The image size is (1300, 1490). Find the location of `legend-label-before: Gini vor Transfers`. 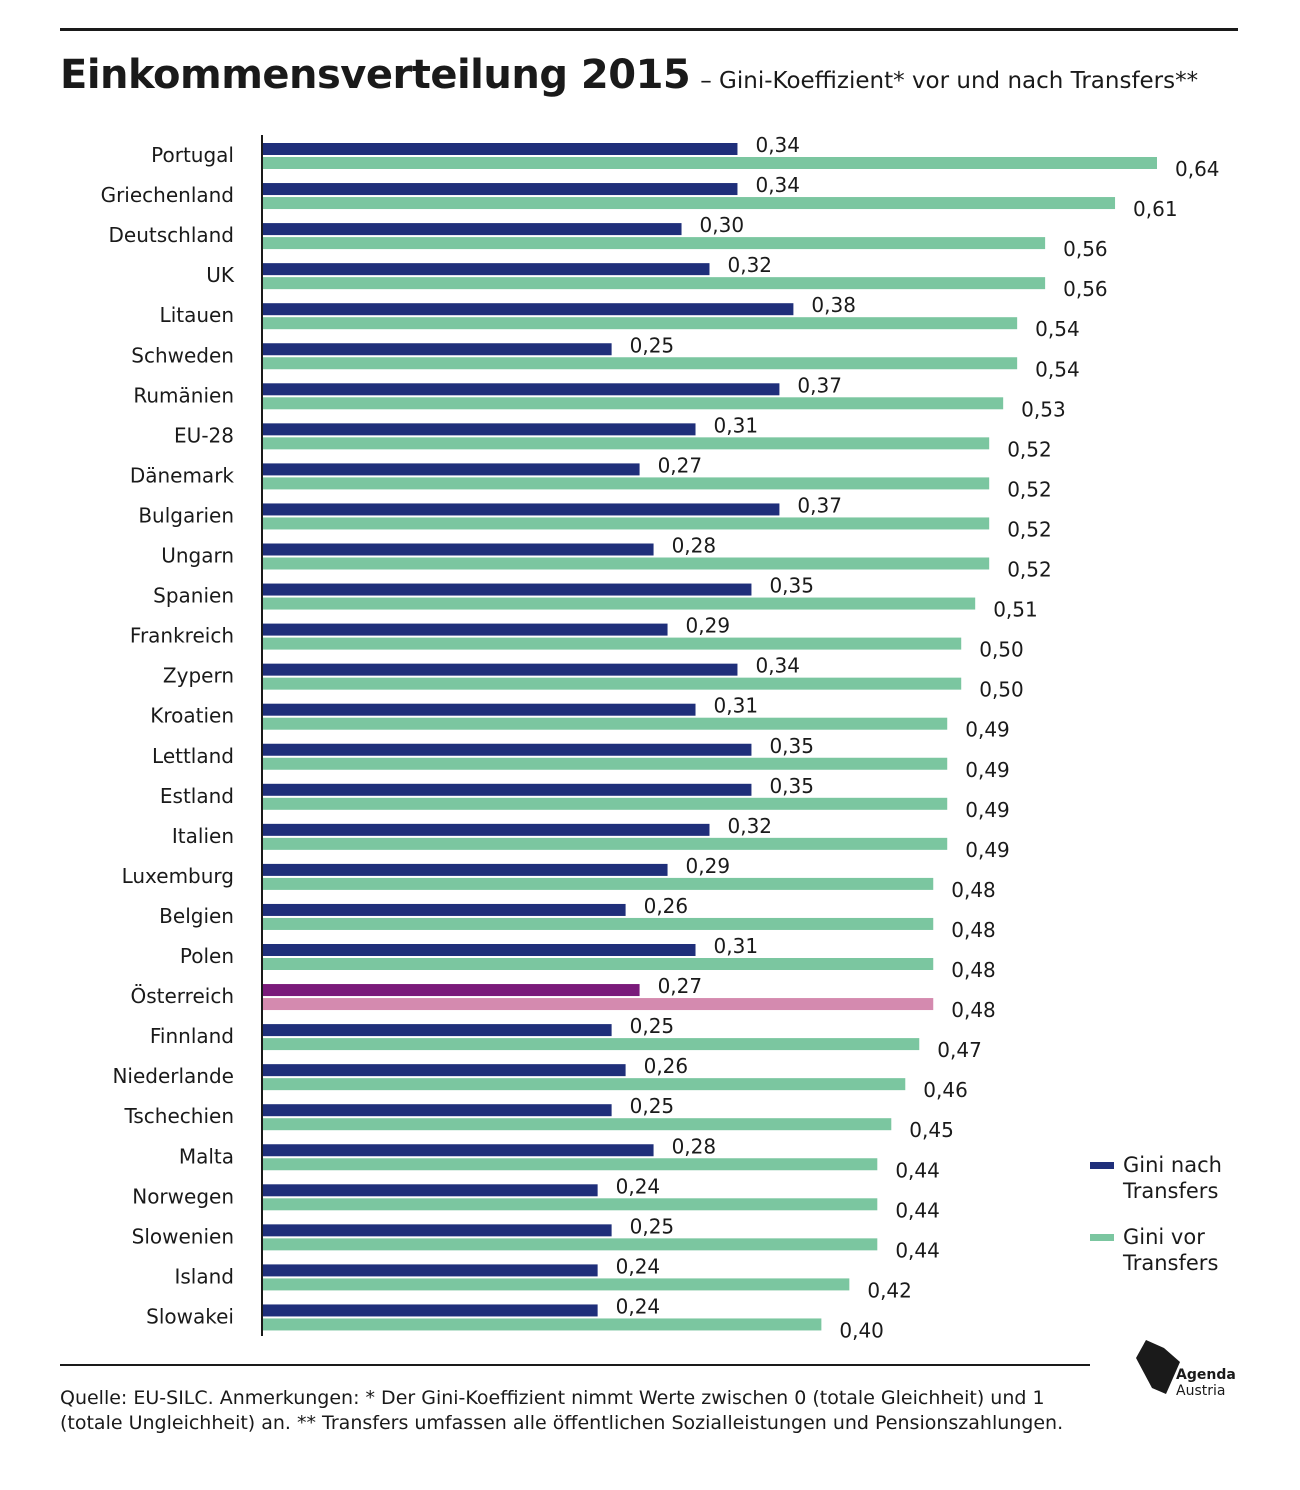

legend-label-before: Gini vor Transfers is located at coordinates (1171, 1250).